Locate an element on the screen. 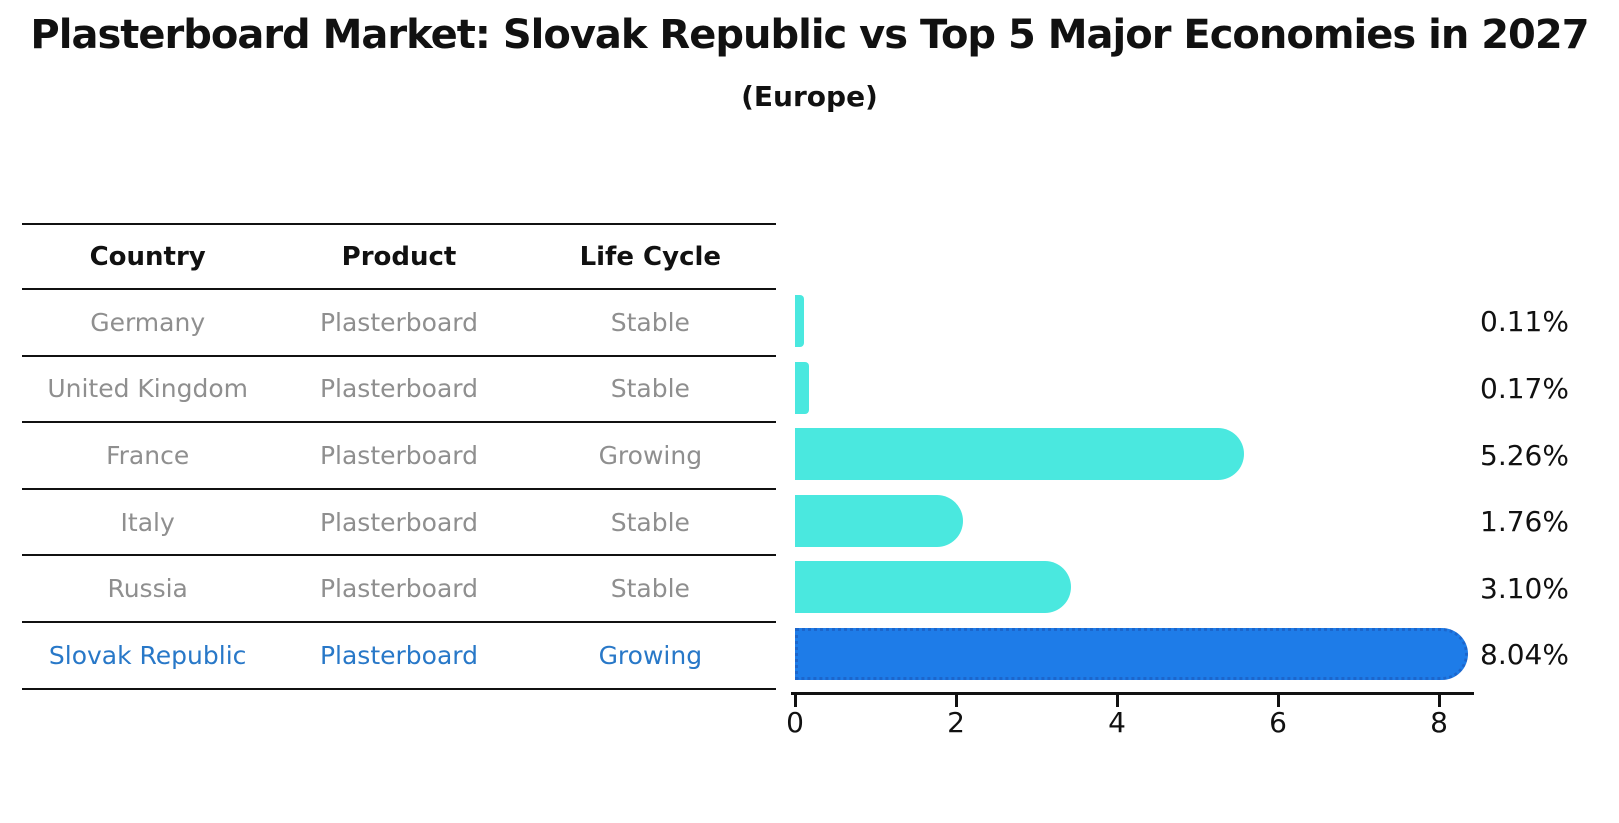 This screenshot has width=1619, height=823. bar-italy is located at coordinates (879, 520).